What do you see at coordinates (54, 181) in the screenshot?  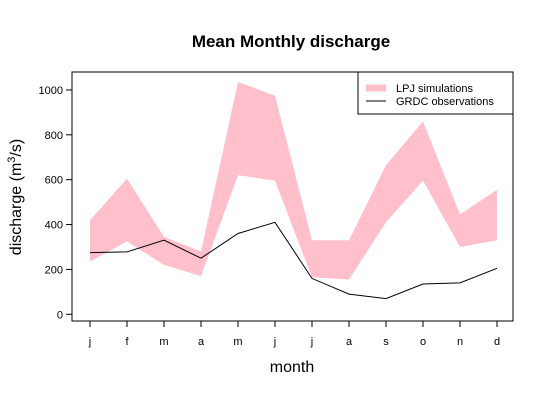 I see `y-tick-label: 600` at bounding box center [54, 181].